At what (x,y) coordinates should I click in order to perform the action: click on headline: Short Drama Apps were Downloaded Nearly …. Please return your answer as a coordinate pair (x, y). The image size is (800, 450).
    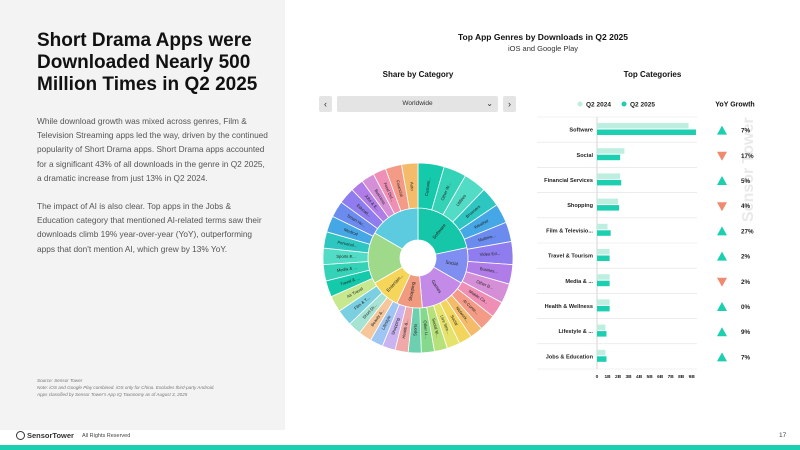
    Looking at the image, I should click on (147, 62).